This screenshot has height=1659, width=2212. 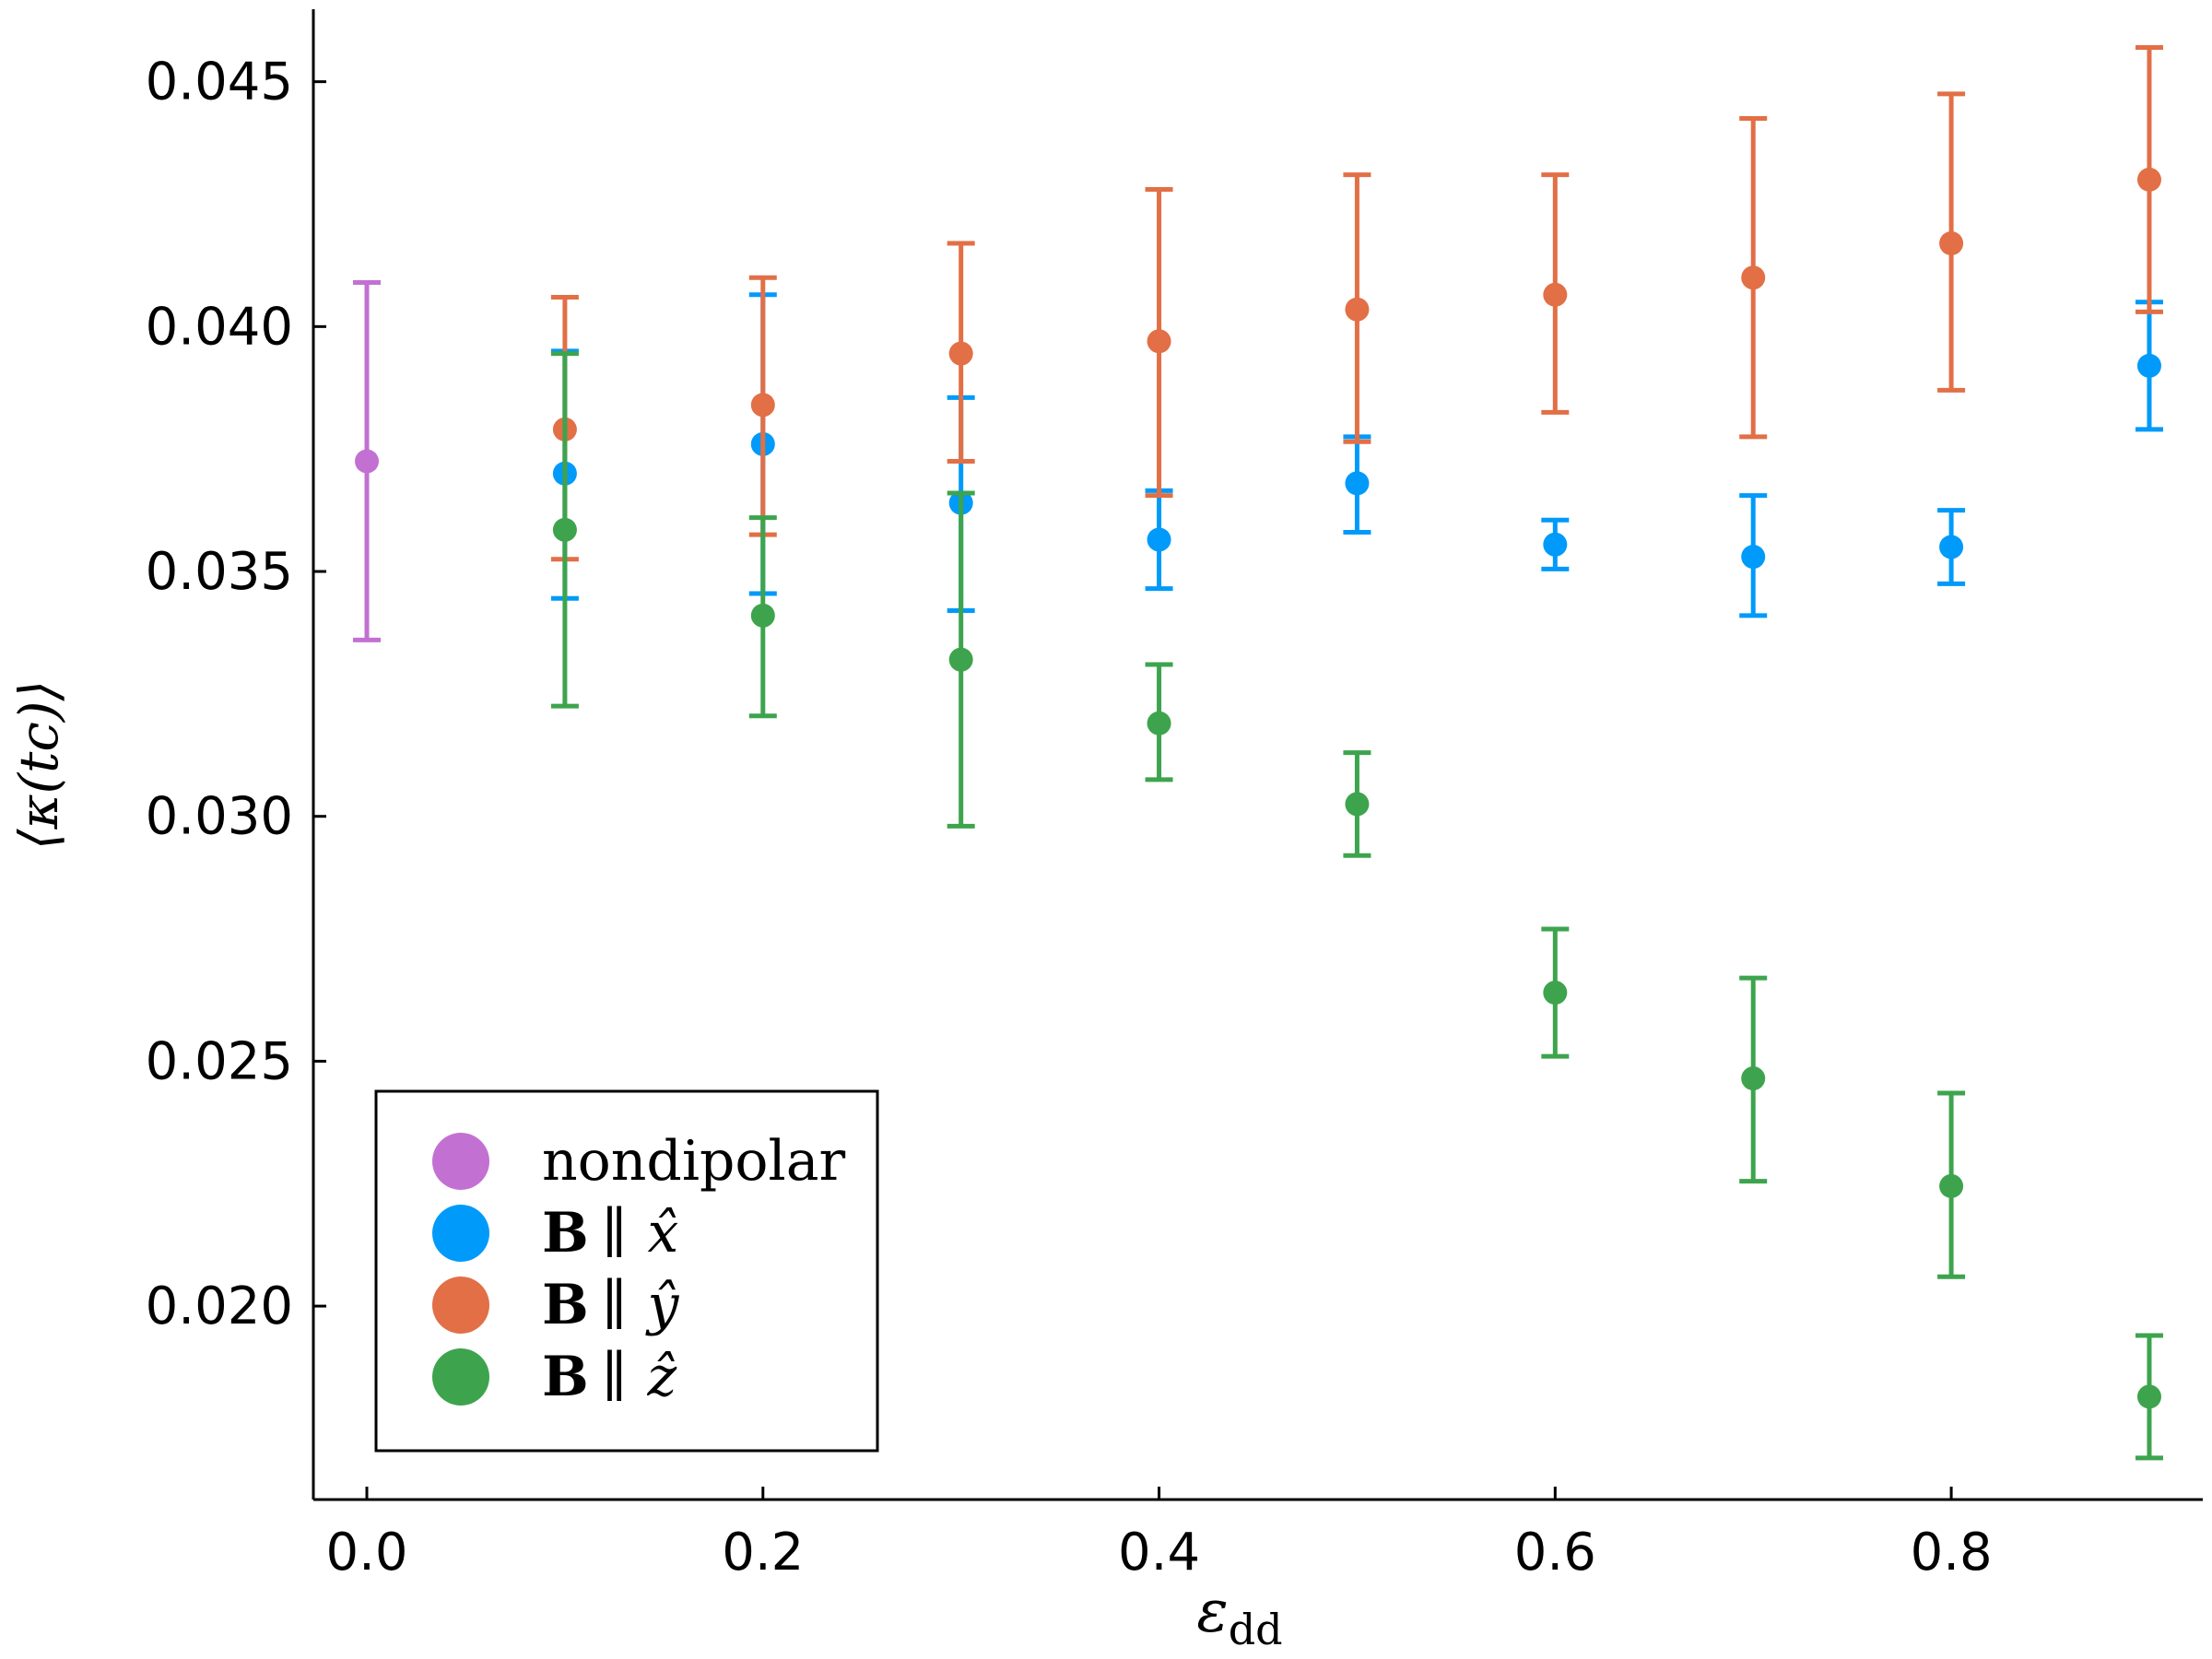 What do you see at coordinates (236, 694) in the screenshot?
I see `y-axis-ticks: 0.020 0.025 0.030 0.035 0.040 0.045` at bounding box center [236, 694].